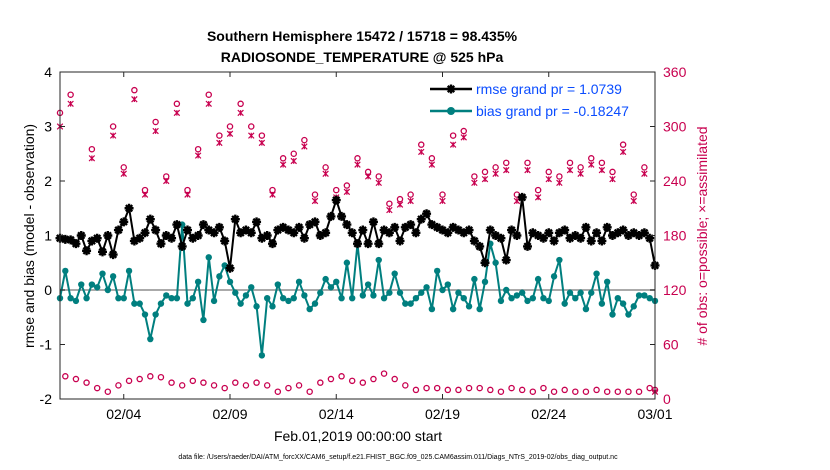 The height and width of the screenshot is (470, 830). I want to click on x-tick-label: 03/01, so click(654, 414).